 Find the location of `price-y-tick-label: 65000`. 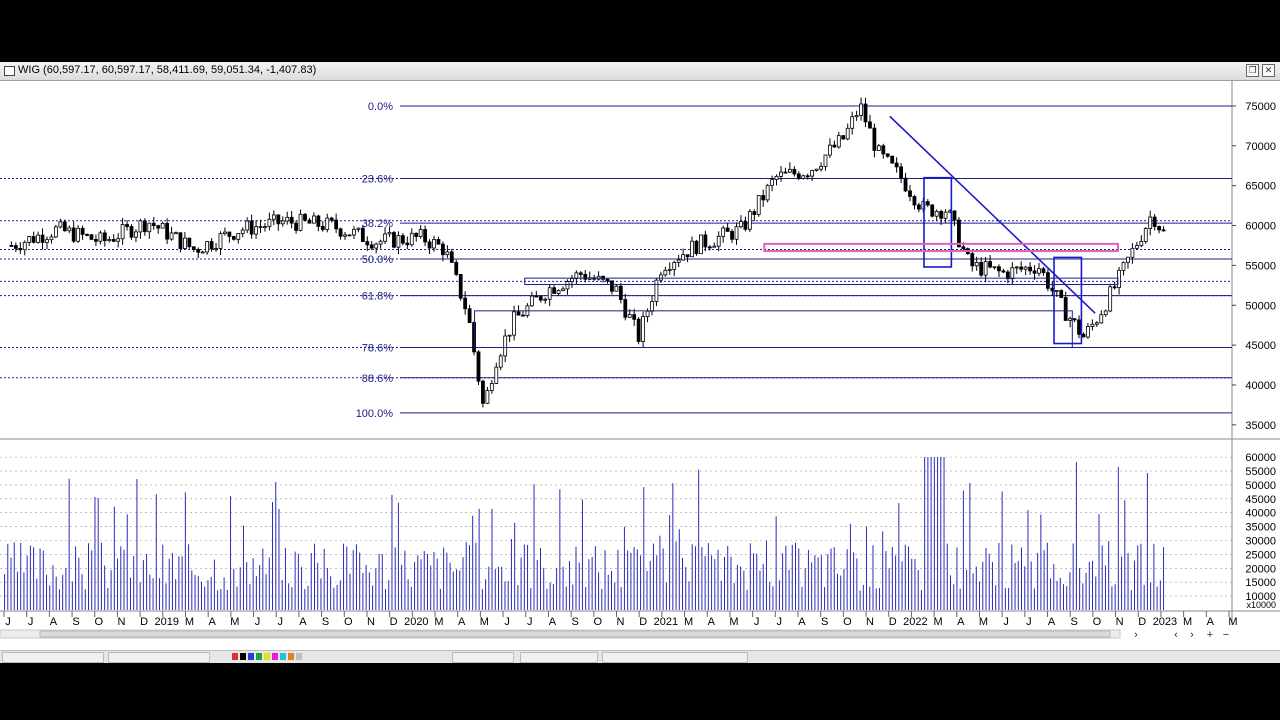

price-y-tick-label: 65000 is located at coordinates (1260, 187).